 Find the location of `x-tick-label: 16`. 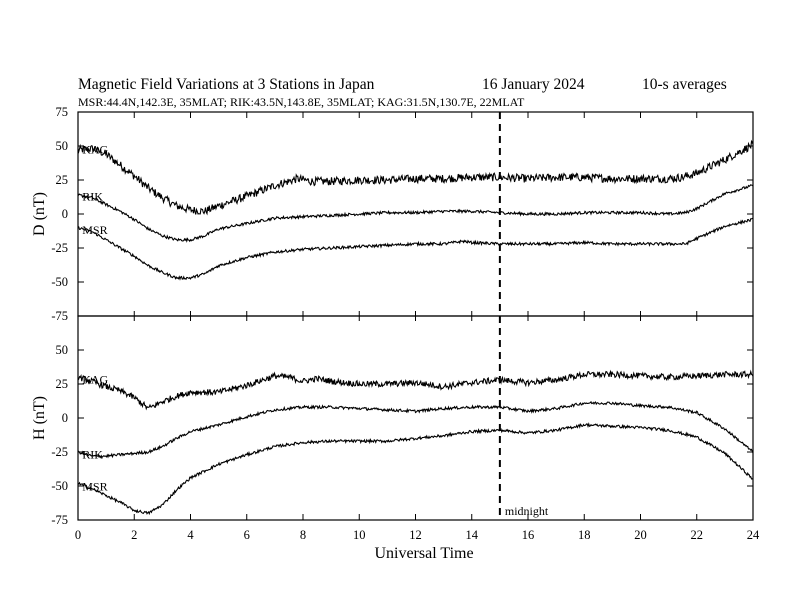

x-tick-label: 16 is located at coordinates (528, 535).